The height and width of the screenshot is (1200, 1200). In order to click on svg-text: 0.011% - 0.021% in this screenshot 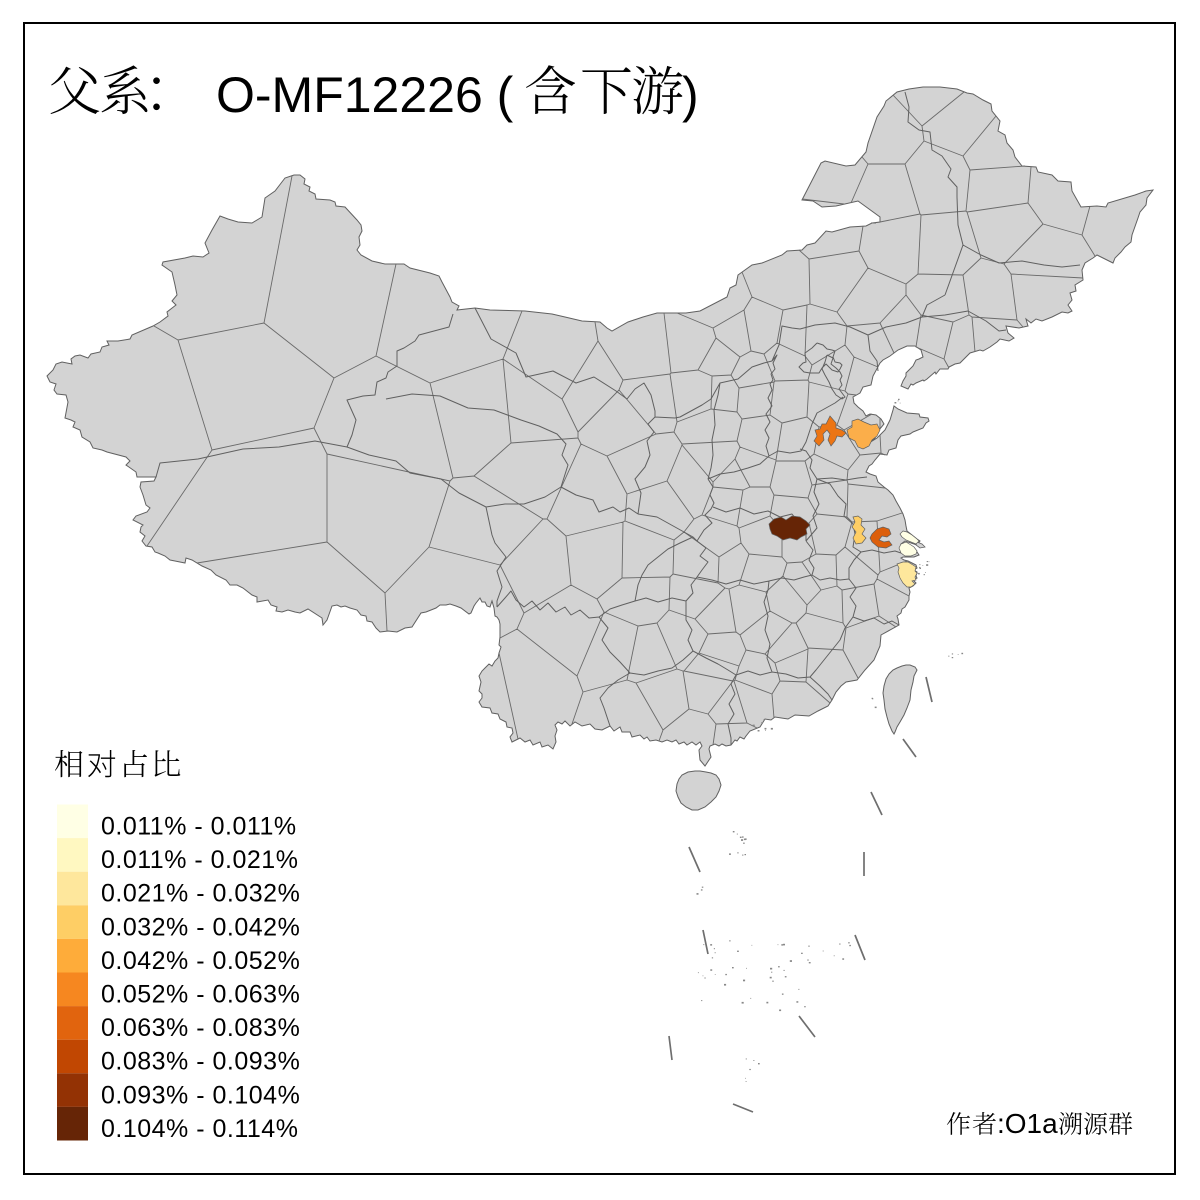, I will do `click(199, 860)`.